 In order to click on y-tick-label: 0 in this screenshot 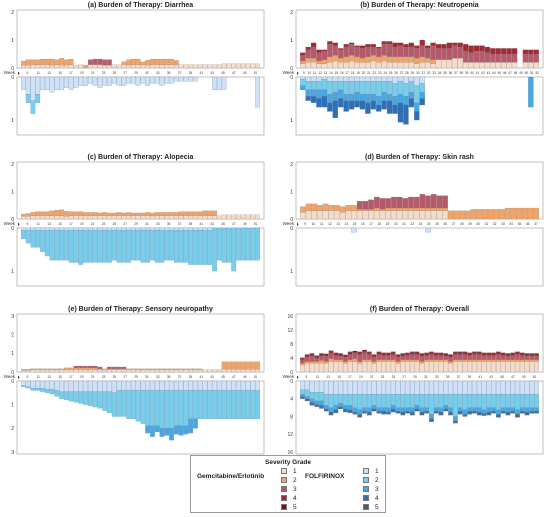, I will do `click(12, 220)`.